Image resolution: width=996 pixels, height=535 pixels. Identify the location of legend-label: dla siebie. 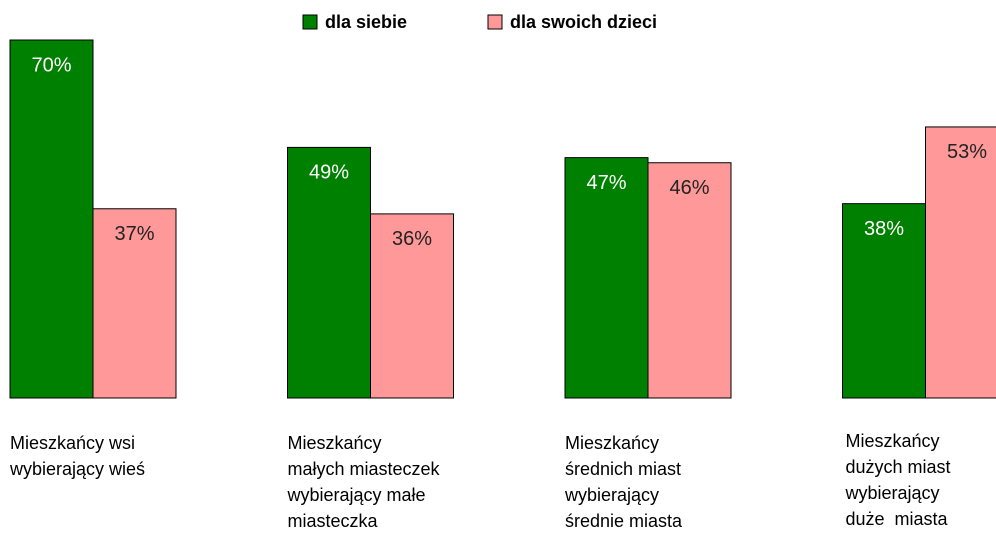
(366, 22).